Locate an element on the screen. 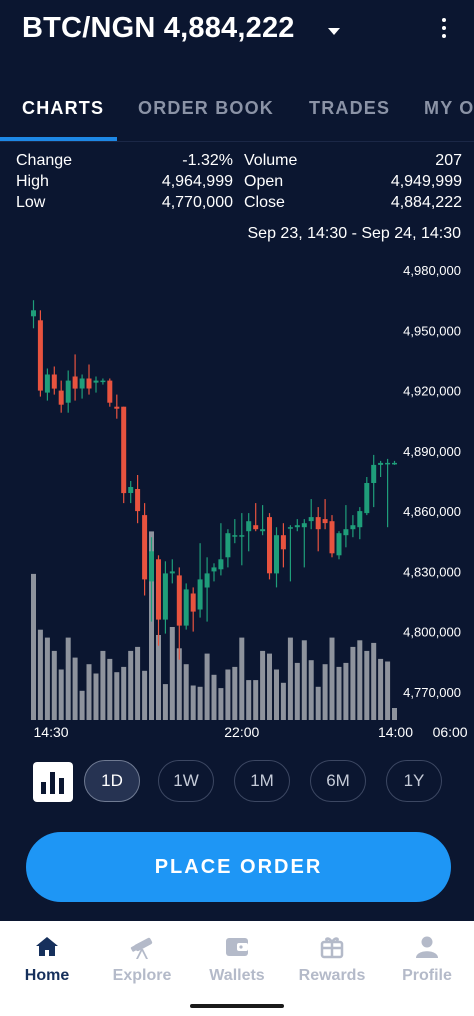 Image resolution: width=474 pixels, height=1016 pixels. period-1y-button: 1Y is located at coordinates (414, 781).